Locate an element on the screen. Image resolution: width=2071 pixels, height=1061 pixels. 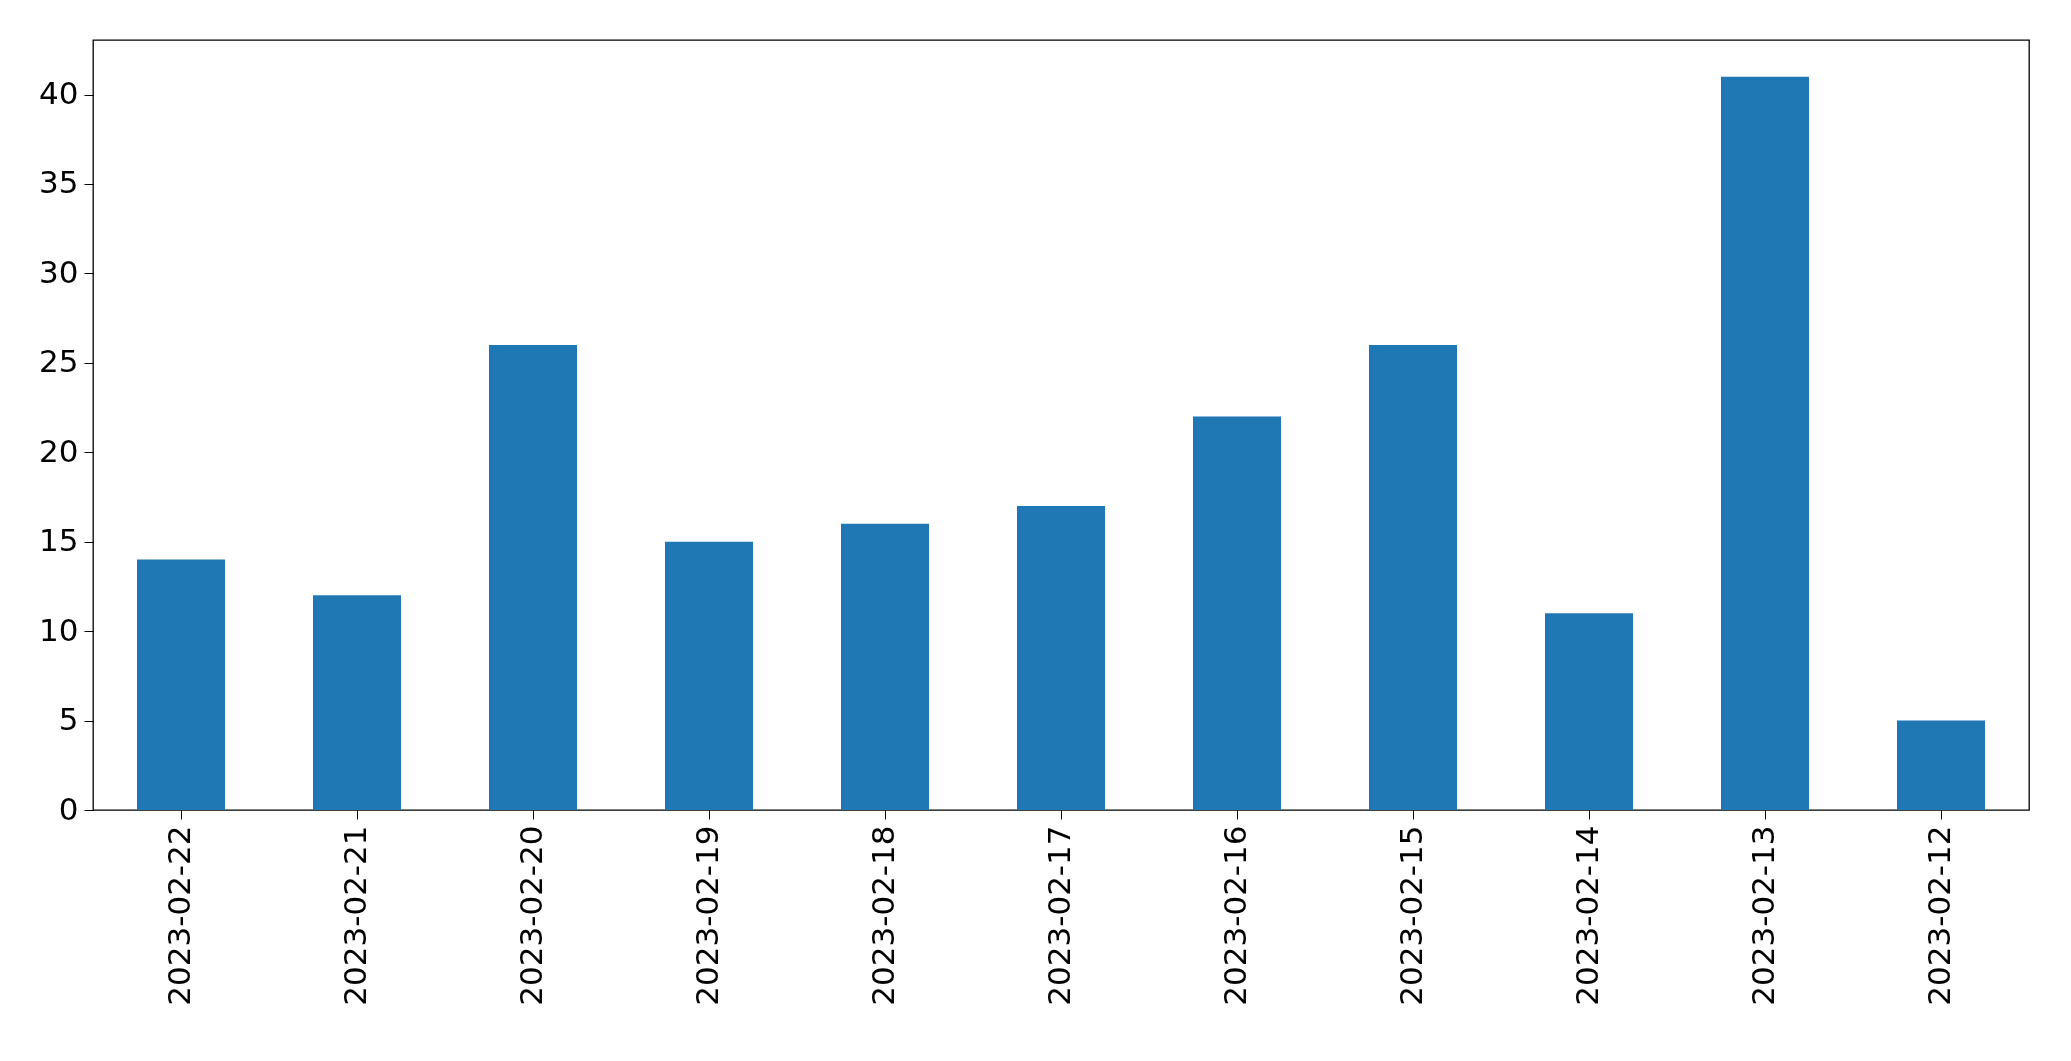
x-tick-label: 2023-02-15 is located at coordinates (1411, 915).